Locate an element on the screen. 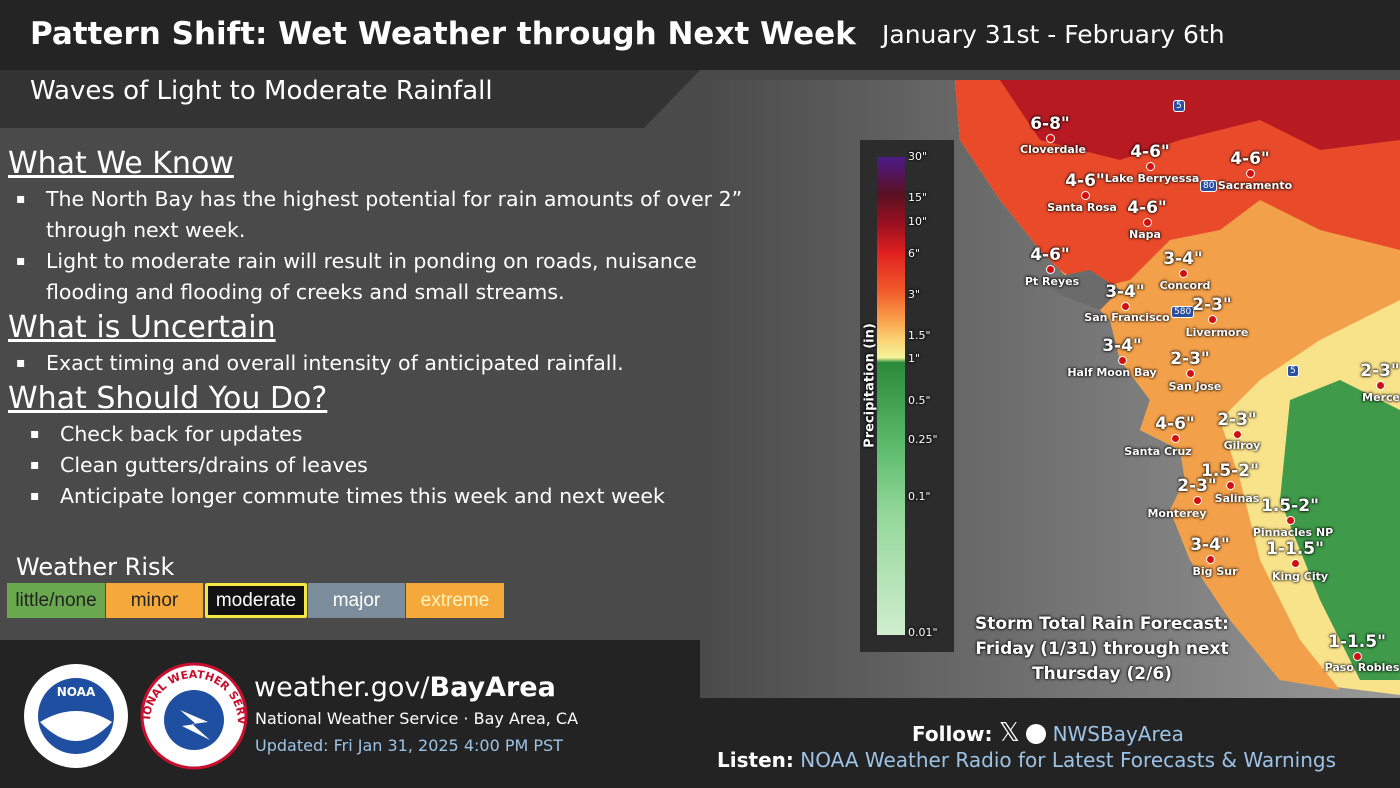 This screenshot has width=1400, height=788. map-caption: Friday (1/31) through next is located at coordinates (1102, 649).